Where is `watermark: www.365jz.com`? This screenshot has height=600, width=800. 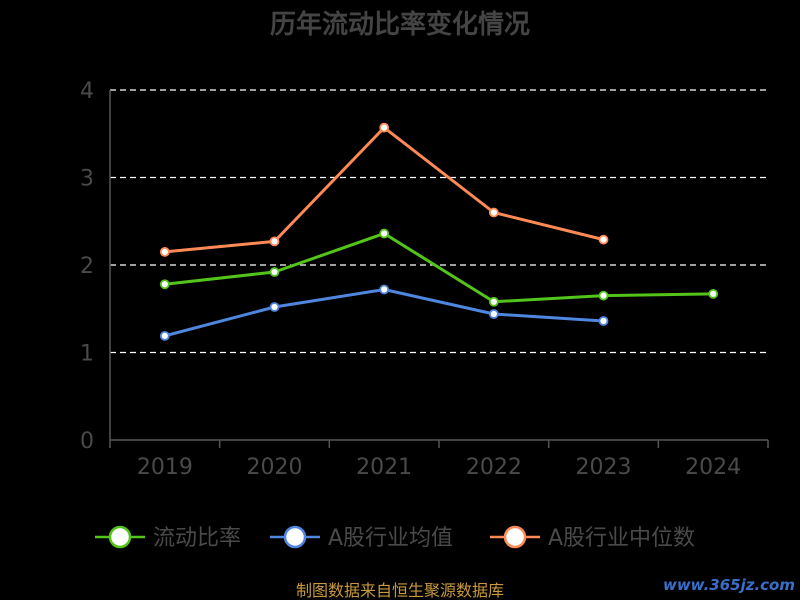
watermark: www.365jz.com is located at coordinates (729, 585).